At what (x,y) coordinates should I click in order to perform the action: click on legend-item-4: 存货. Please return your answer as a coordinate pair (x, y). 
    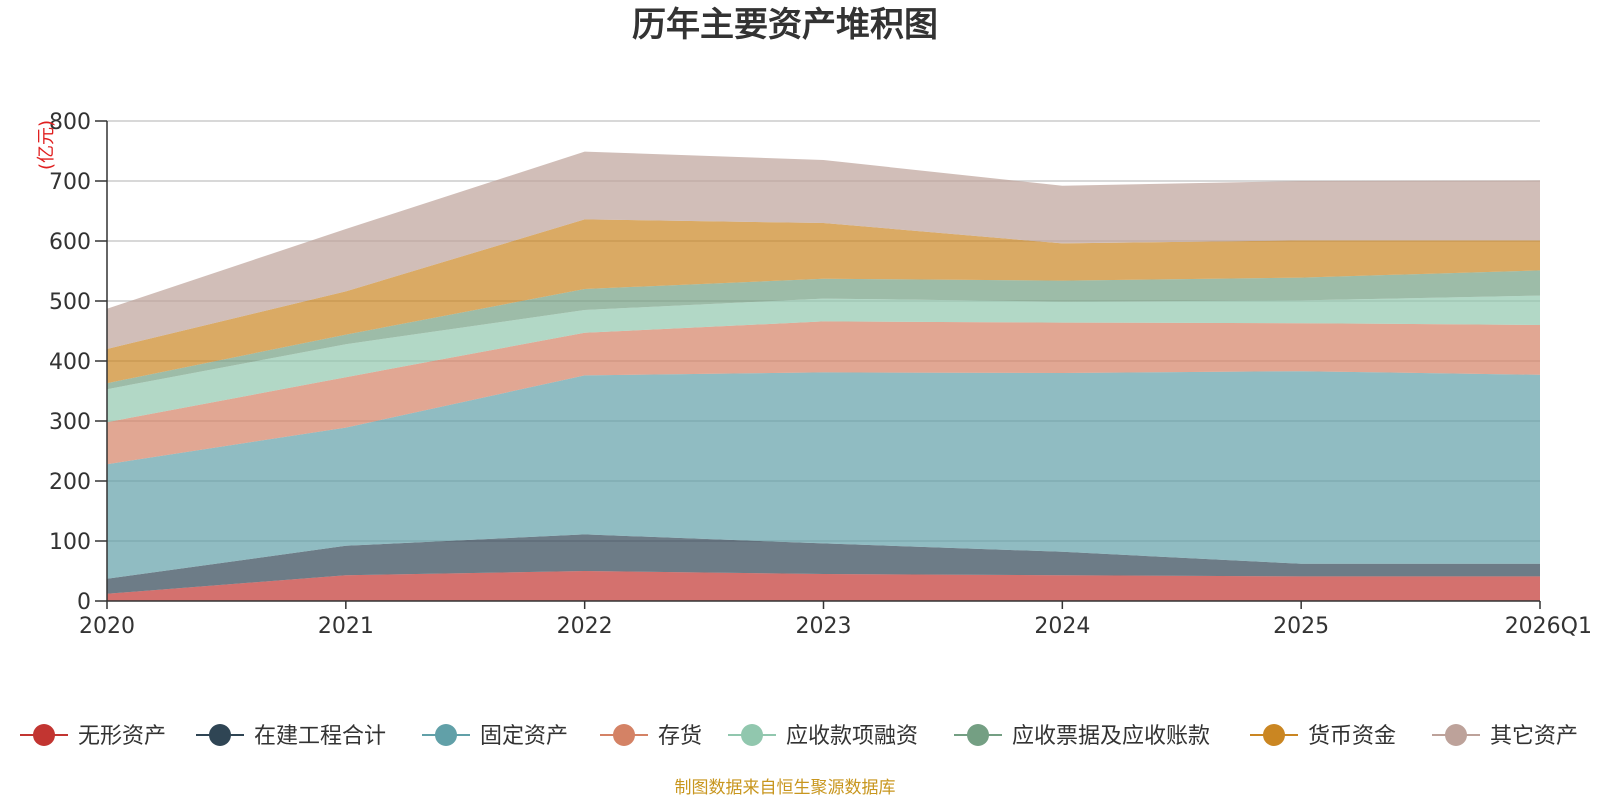
    Looking at the image, I should click on (651, 736).